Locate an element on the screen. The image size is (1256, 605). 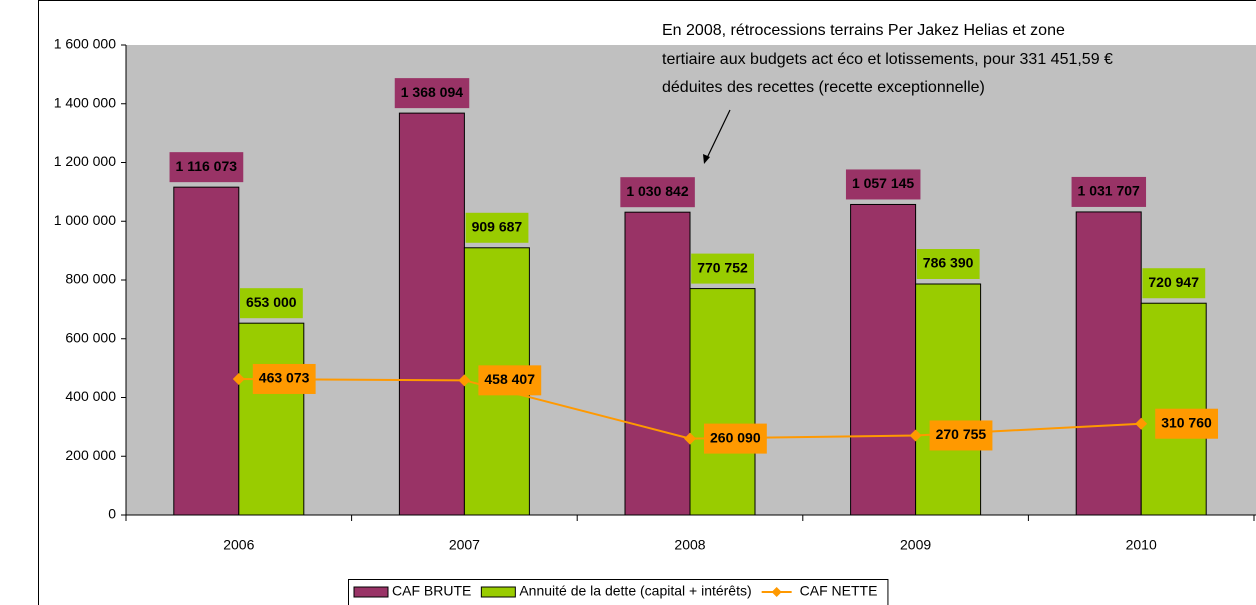
x-tick-label: 2007 is located at coordinates (464, 545).